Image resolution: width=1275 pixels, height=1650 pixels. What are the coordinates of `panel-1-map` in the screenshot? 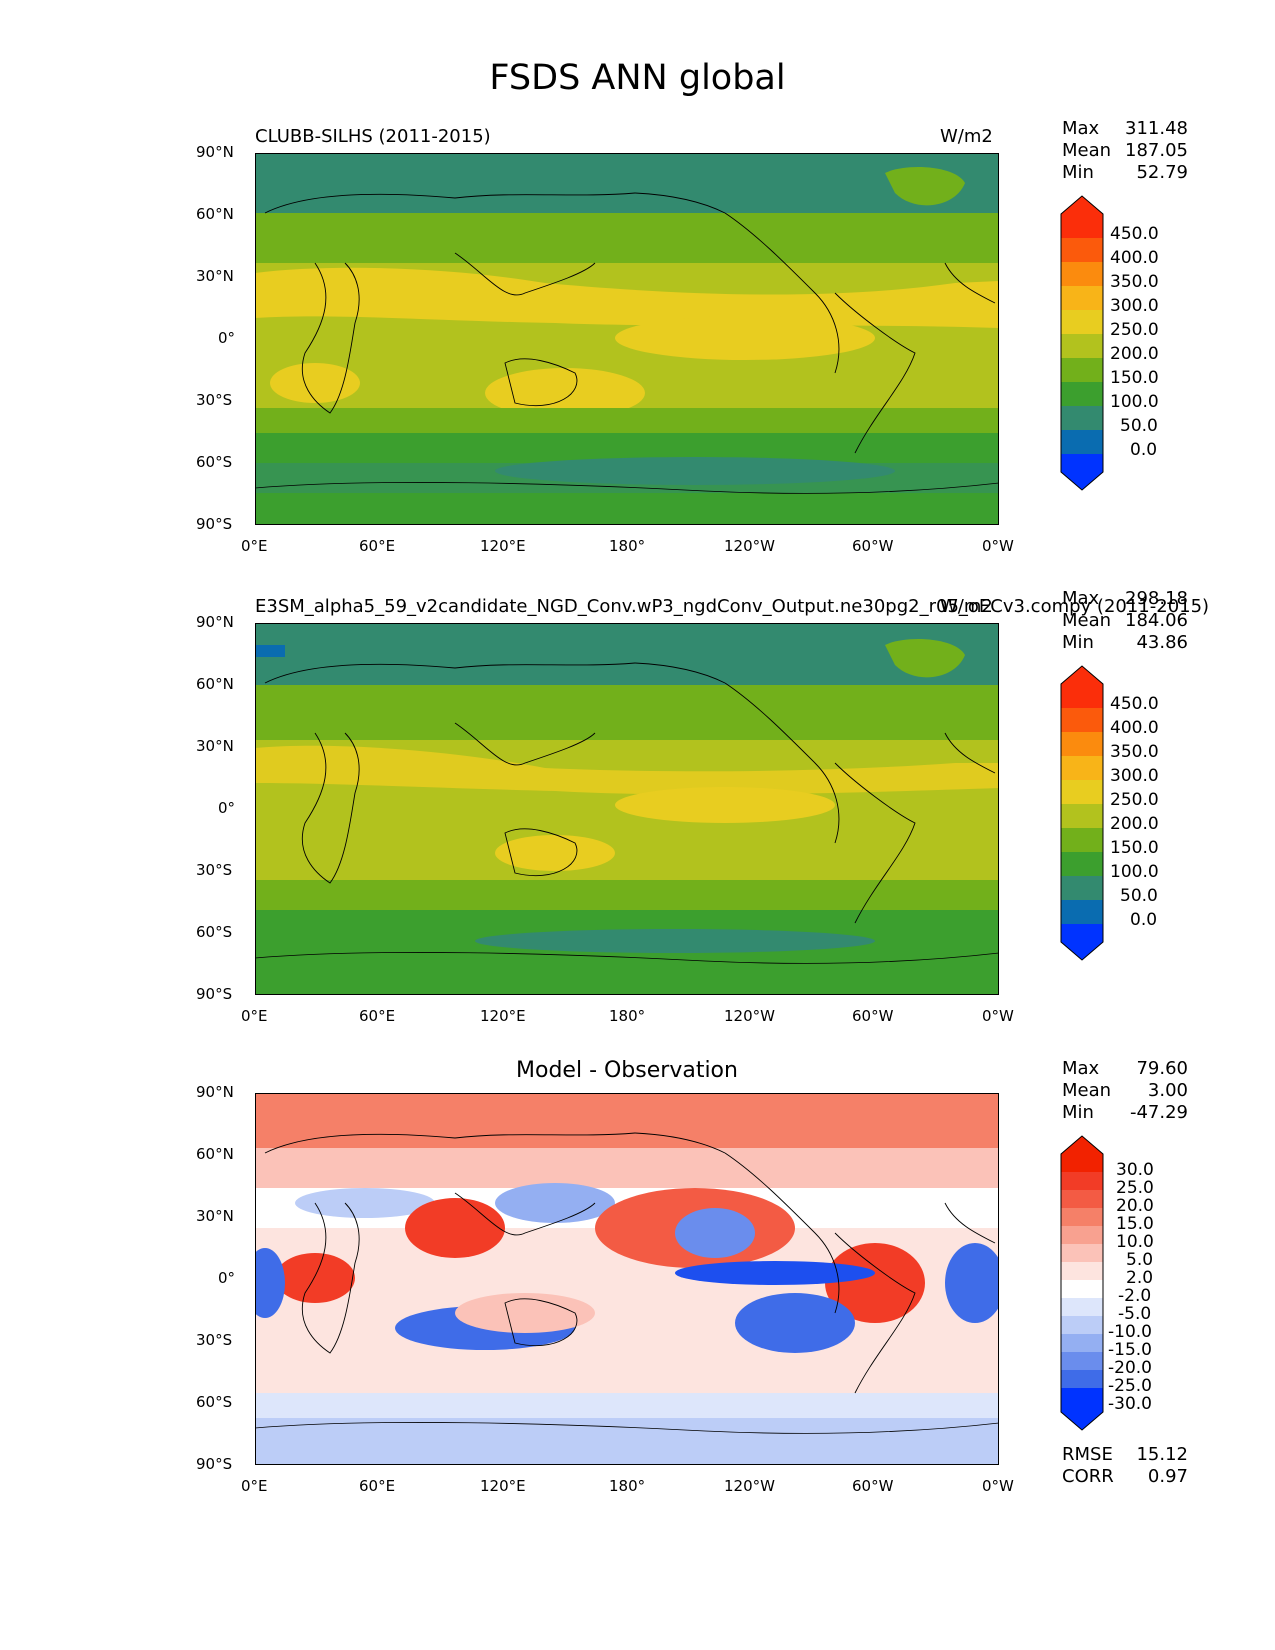 It's located at (627, 339).